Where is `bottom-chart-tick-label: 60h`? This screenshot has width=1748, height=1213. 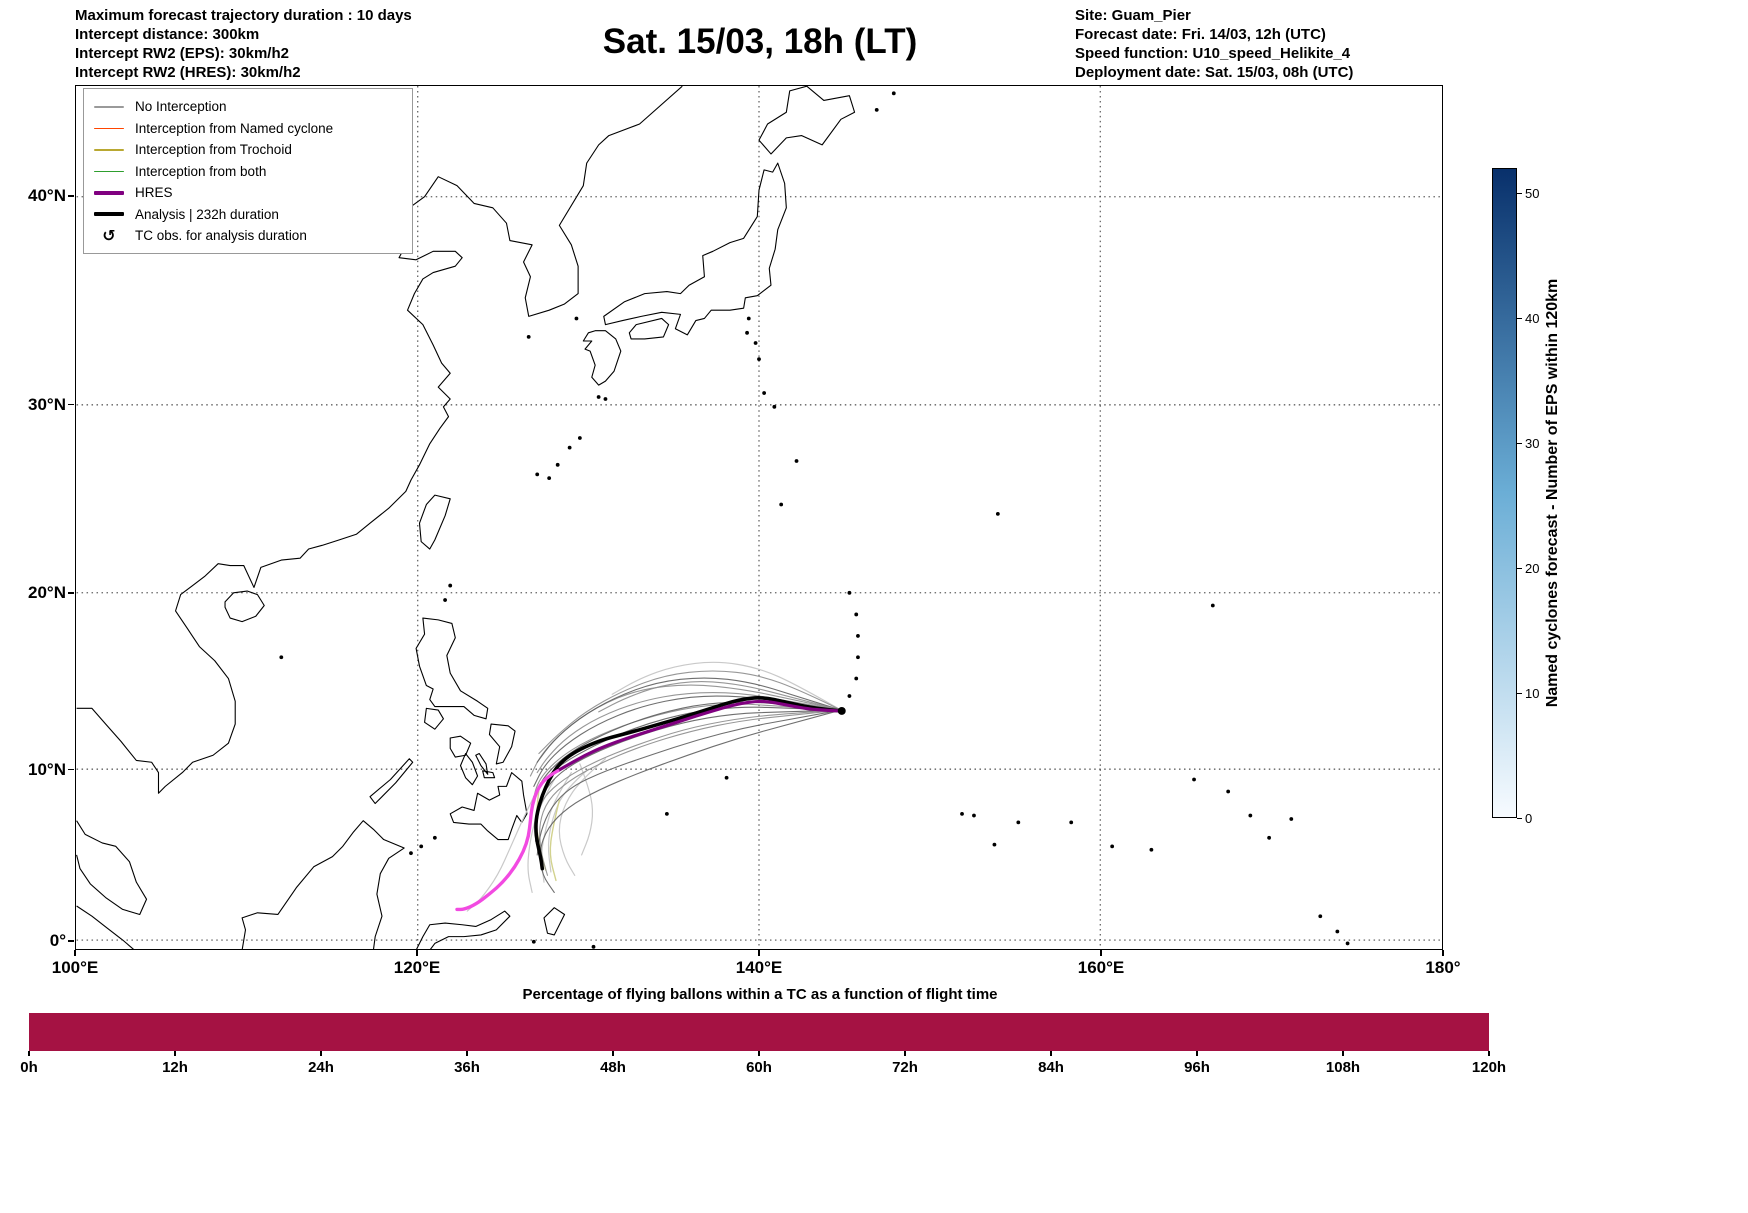
bottom-chart-tick-label: 60h is located at coordinates (759, 1067).